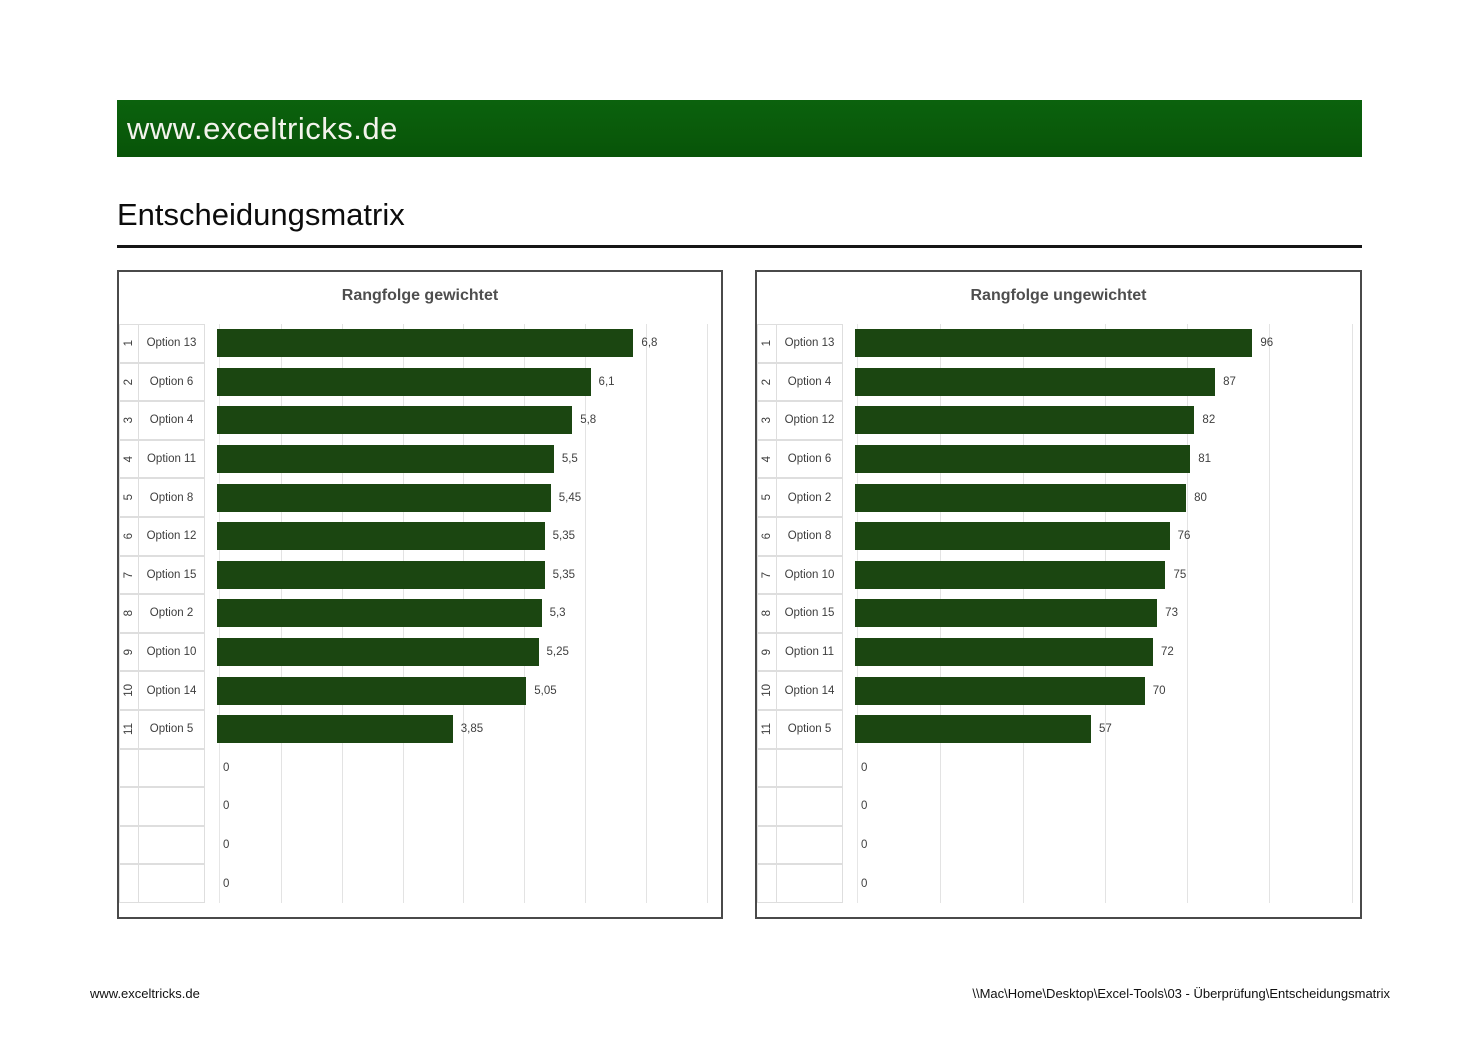 The width and height of the screenshot is (1480, 1045). I want to click on category-cell: Option 6, so click(172, 382).